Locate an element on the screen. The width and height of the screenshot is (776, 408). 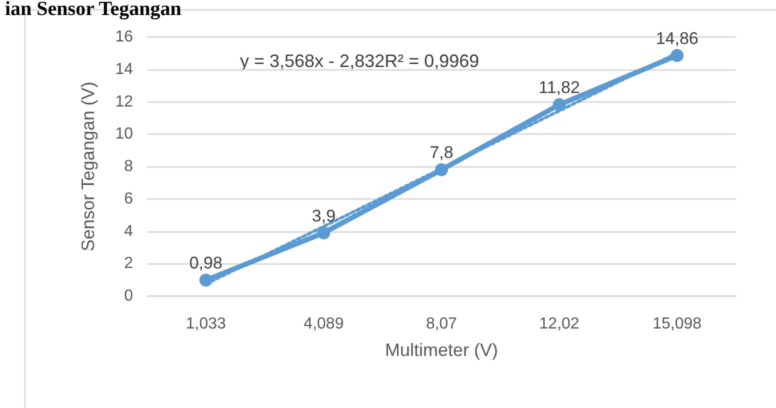
y-tick-label: 2 is located at coordinates (129, 263).